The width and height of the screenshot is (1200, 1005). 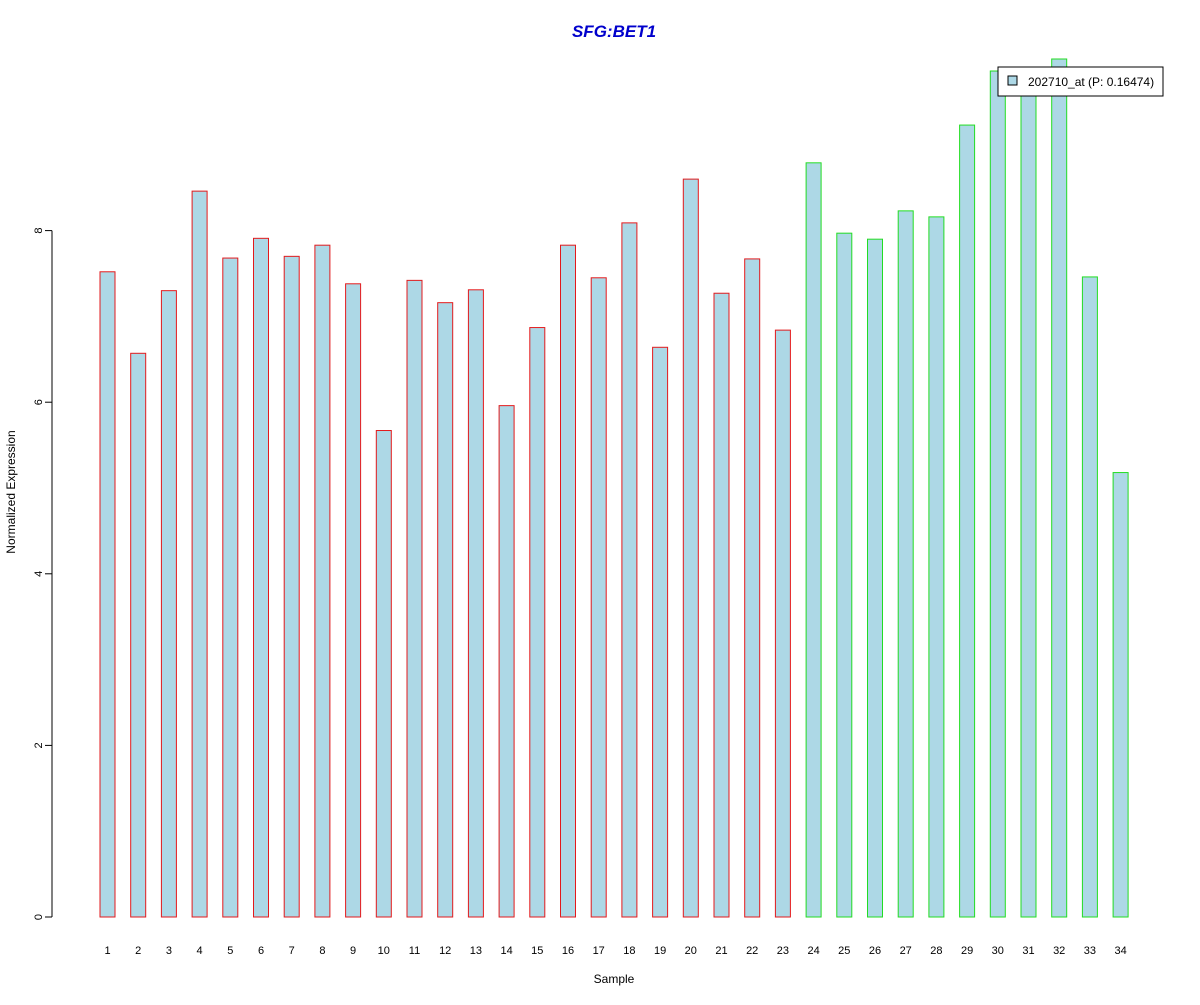 What do you see at coordinates (813, 951) in the screenshot?
I see `x-tick-label: 24` at bounding box center [813, 951].